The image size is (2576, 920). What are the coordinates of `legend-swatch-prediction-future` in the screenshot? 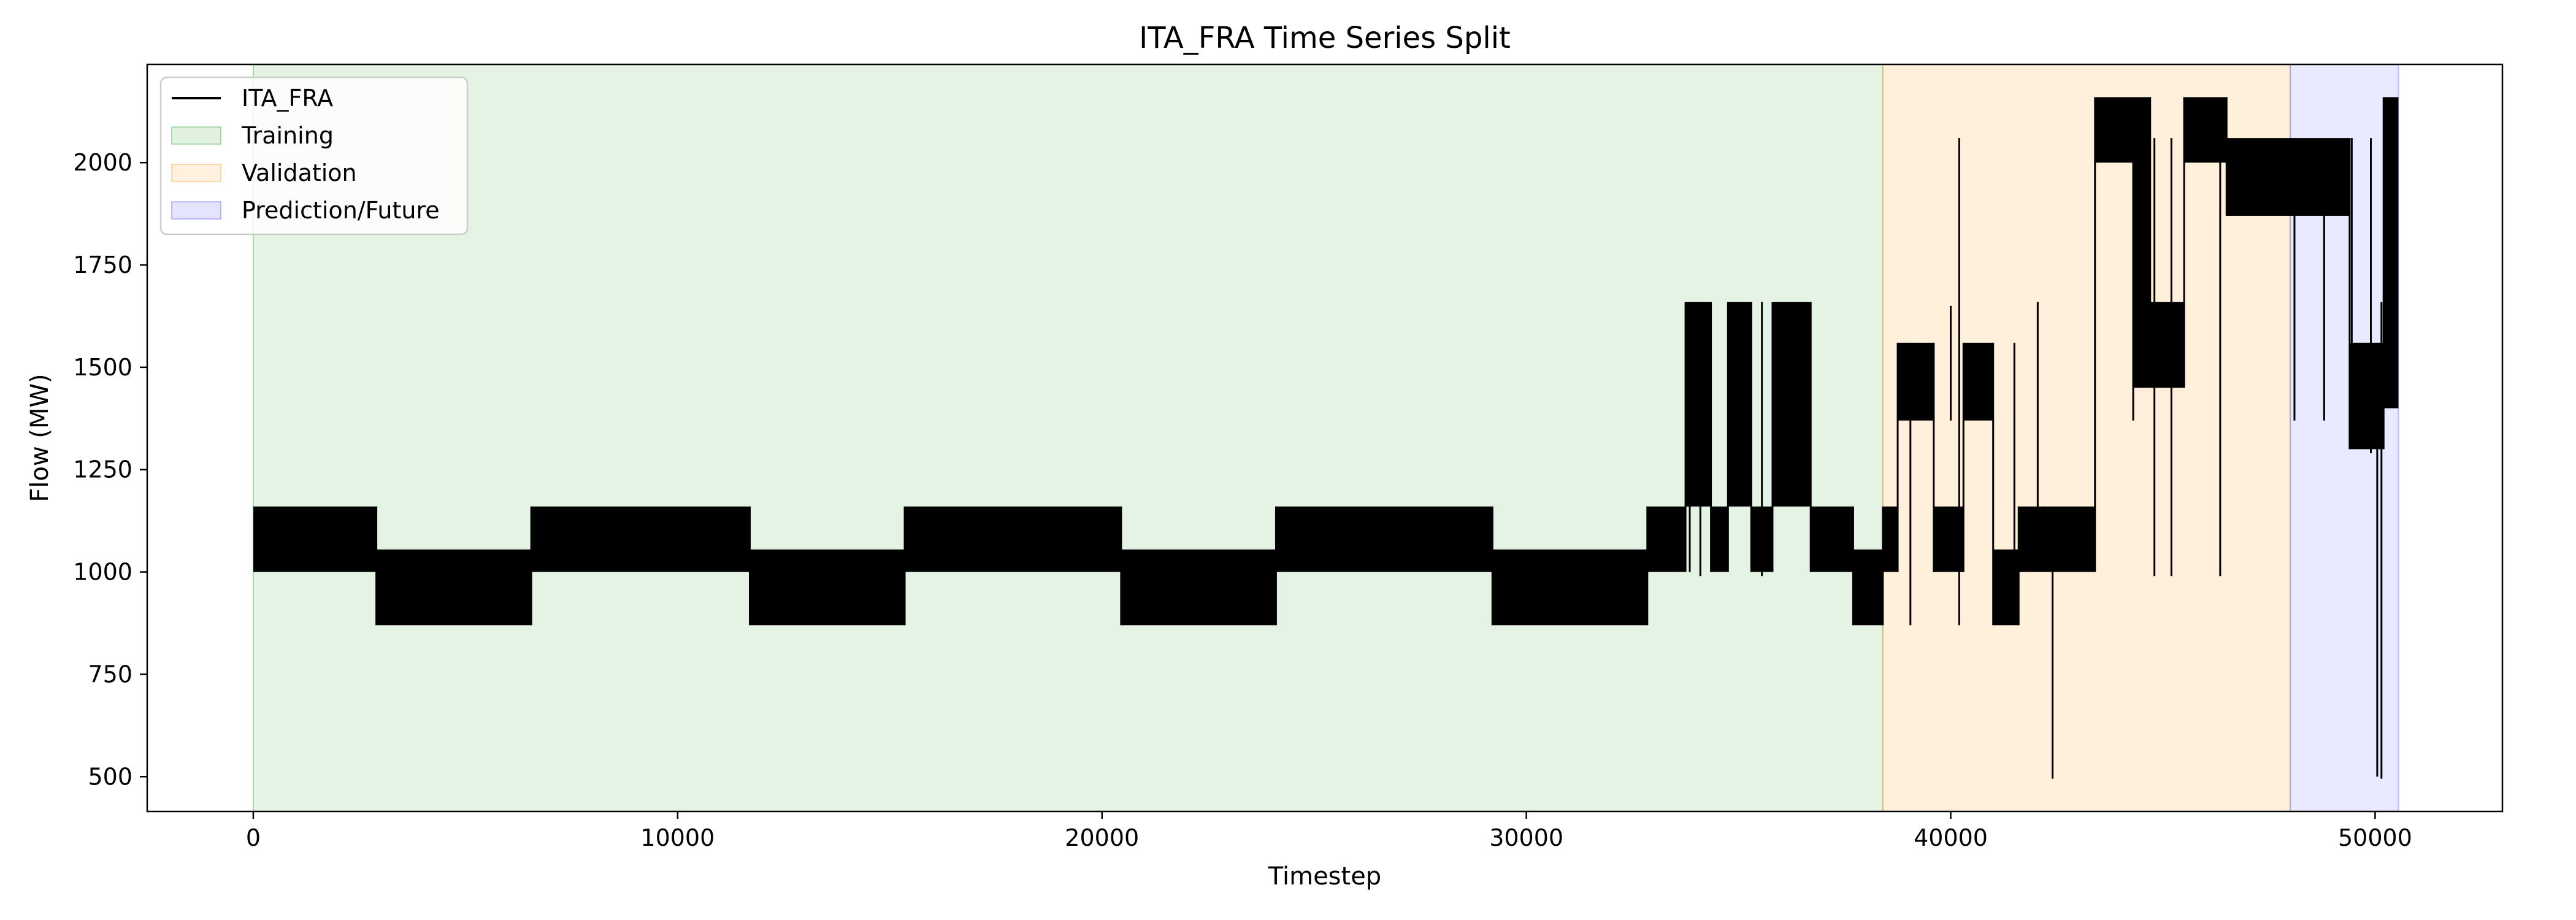 It's located at (196, 210).